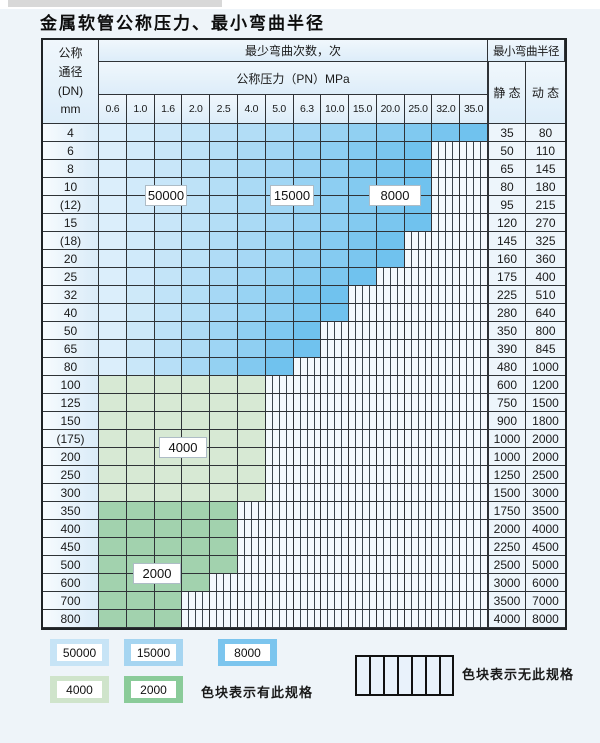 The height and width of the screenshot is (743, 600). I want to click on pressure-col-header: 6.3, so click(307, 109).